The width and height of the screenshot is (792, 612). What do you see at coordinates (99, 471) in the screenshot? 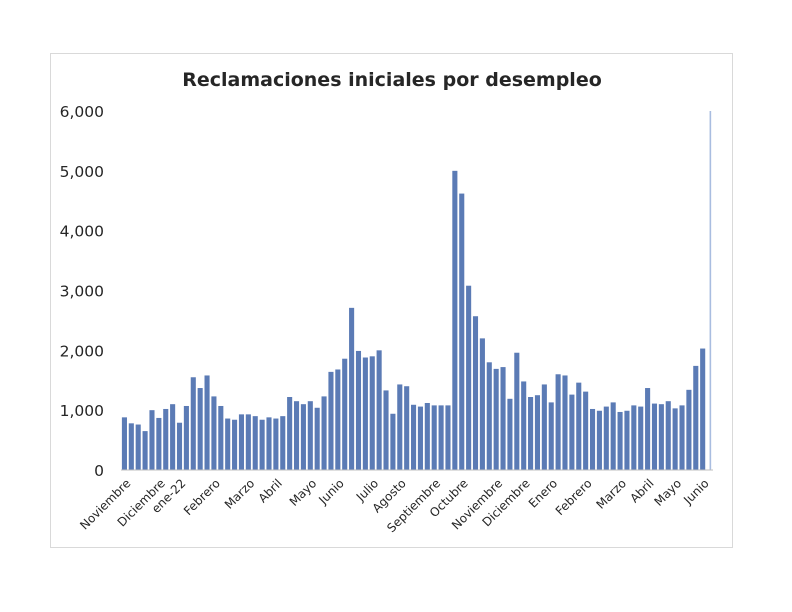
I see `y-tick-label: 0` at bounding box center [99, 471].